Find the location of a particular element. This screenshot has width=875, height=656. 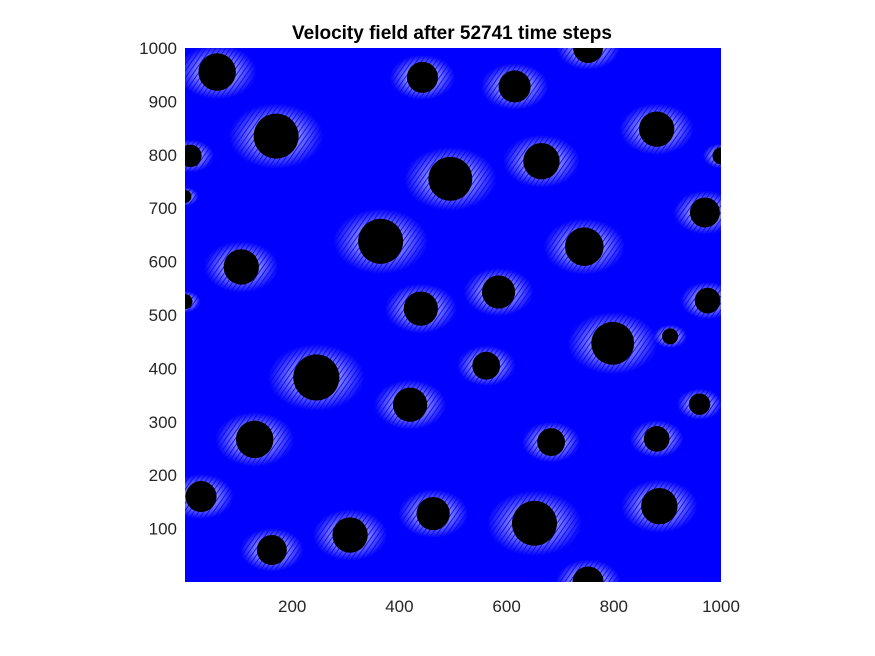

y-tick-label: 600 is located at coordinates (163, 262).